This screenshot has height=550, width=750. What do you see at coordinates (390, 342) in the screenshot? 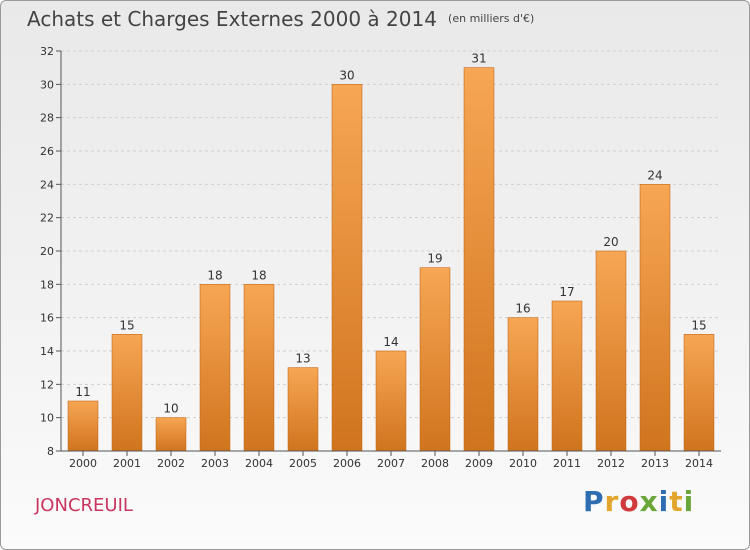
I see `data-label-2007: 14` at bounding box center [390, 342].